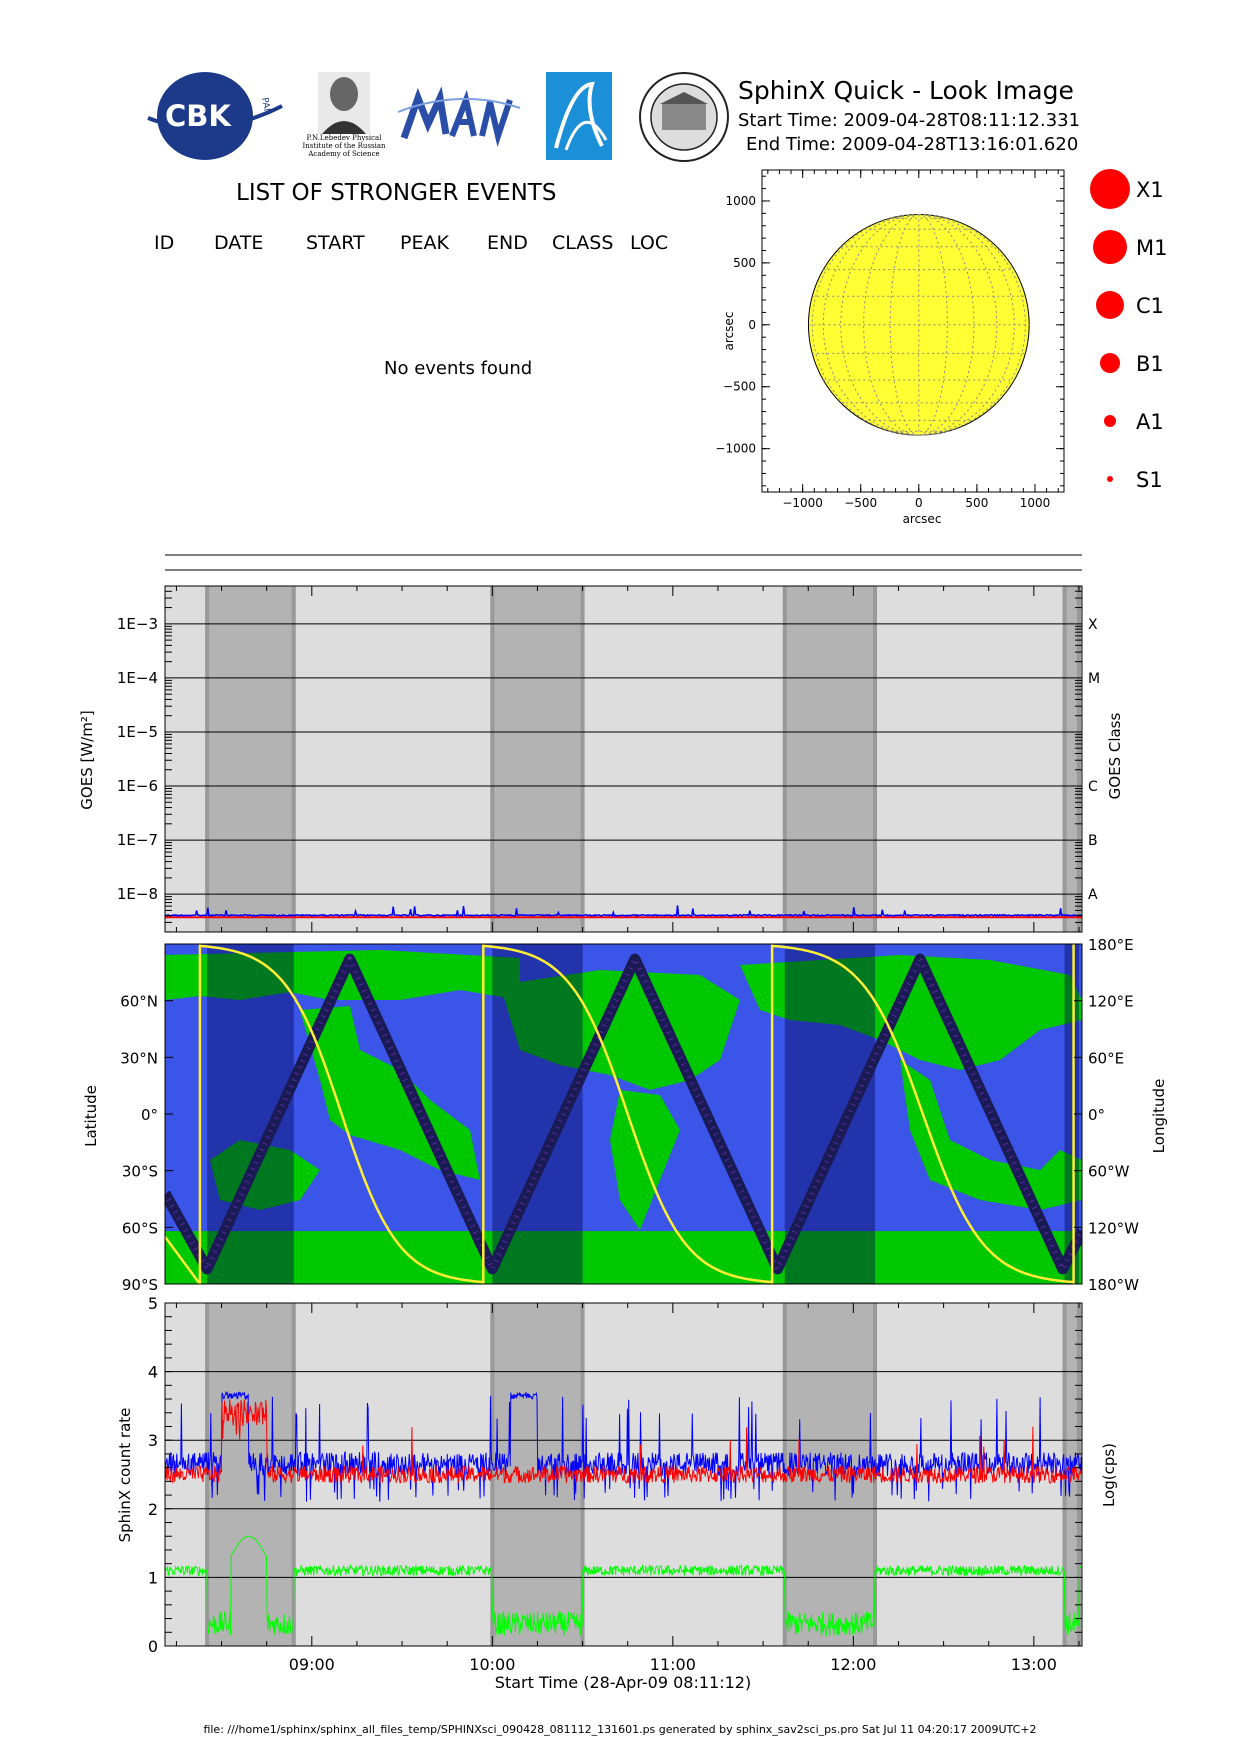 Image resolution: width=1240 pixels, height=1754 pixels. Describe the element at coordinates (1110, 363) in the screenshot. I see `legend-marker-b1` at that location.